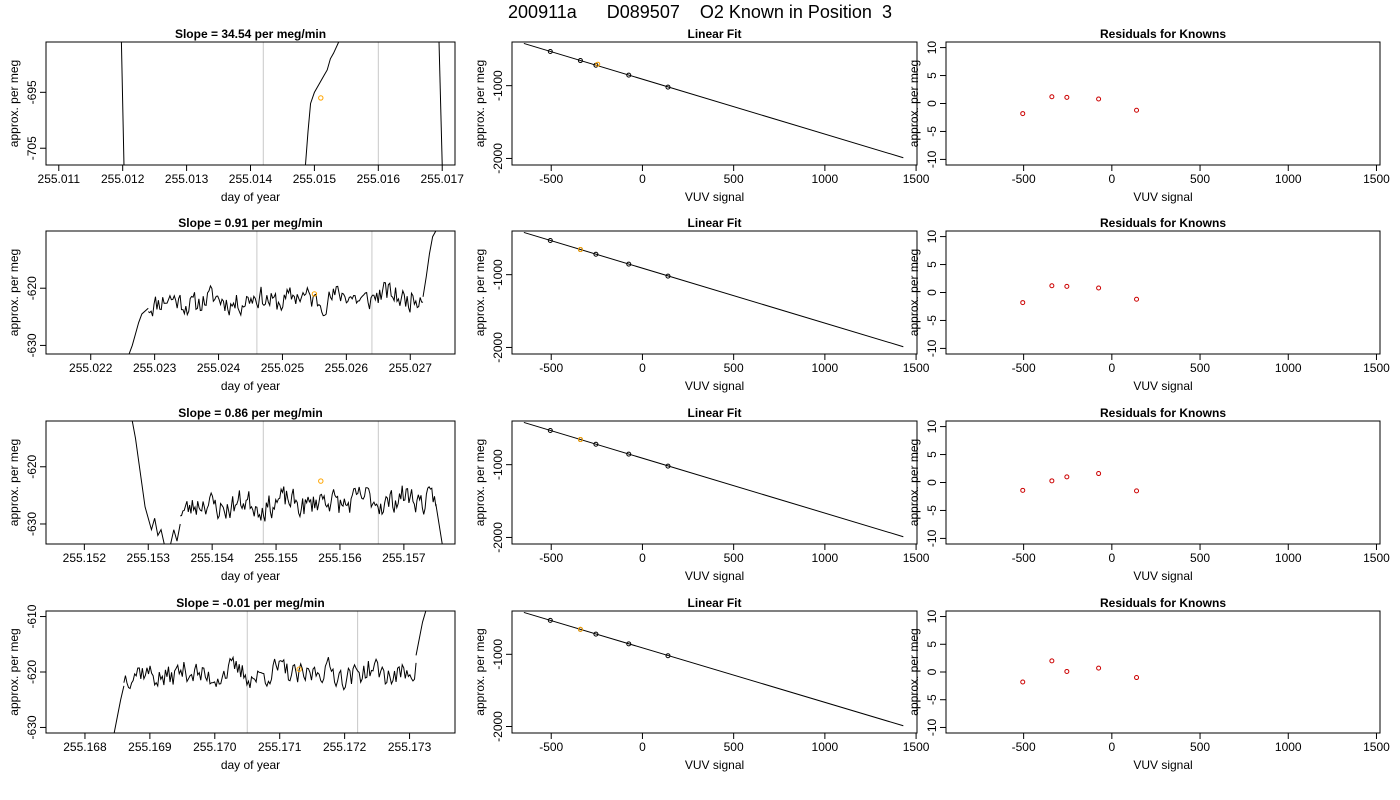 Image resolution: width=1400 pixels, height=800 pixels. I want to click on x-tick-label: 255.168, so click(85, 747).